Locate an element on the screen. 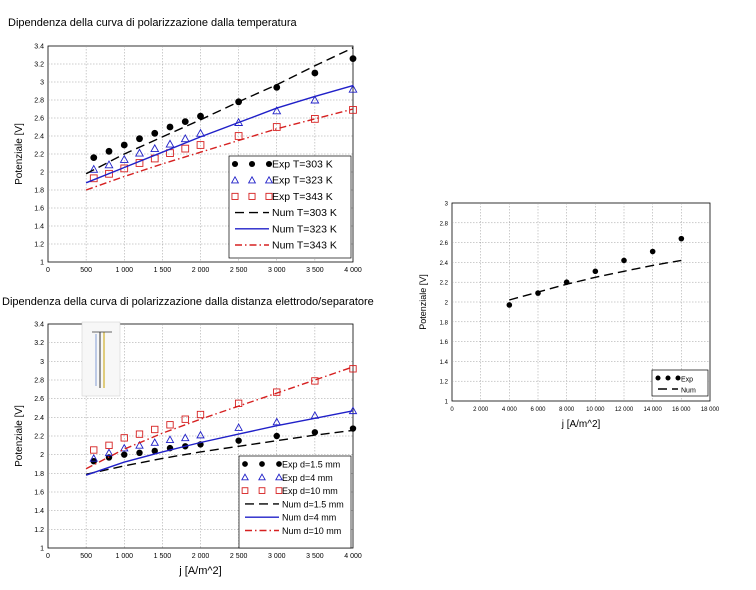  legend-label: Num T=343 K is located at coordinates (304, 246).